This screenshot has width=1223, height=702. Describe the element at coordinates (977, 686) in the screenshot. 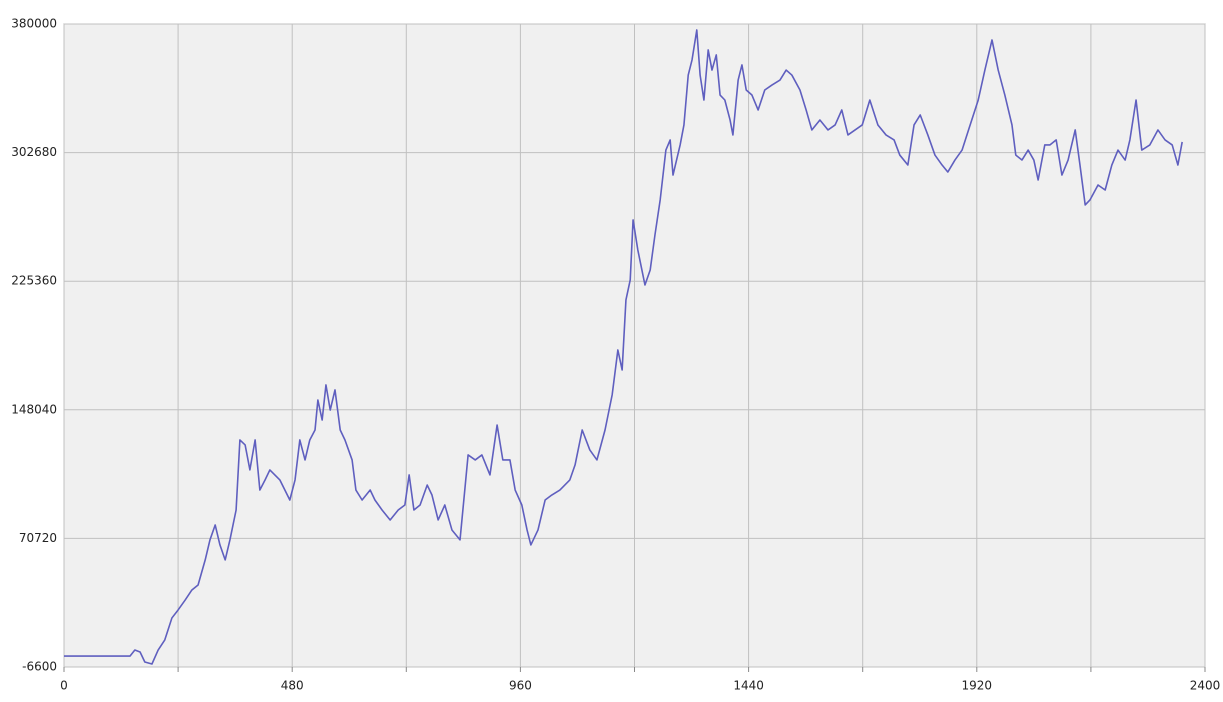

I see `x-tick-label: 1920` at that location.